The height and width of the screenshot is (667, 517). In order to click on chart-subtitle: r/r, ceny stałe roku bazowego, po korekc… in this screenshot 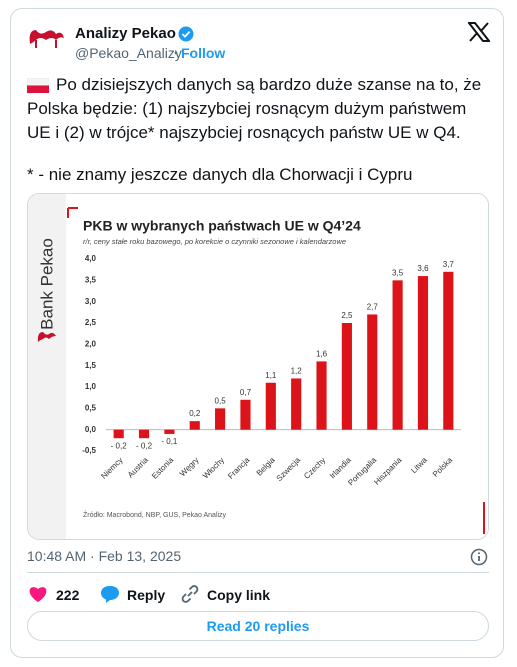, I will do `click(214, 241)`.